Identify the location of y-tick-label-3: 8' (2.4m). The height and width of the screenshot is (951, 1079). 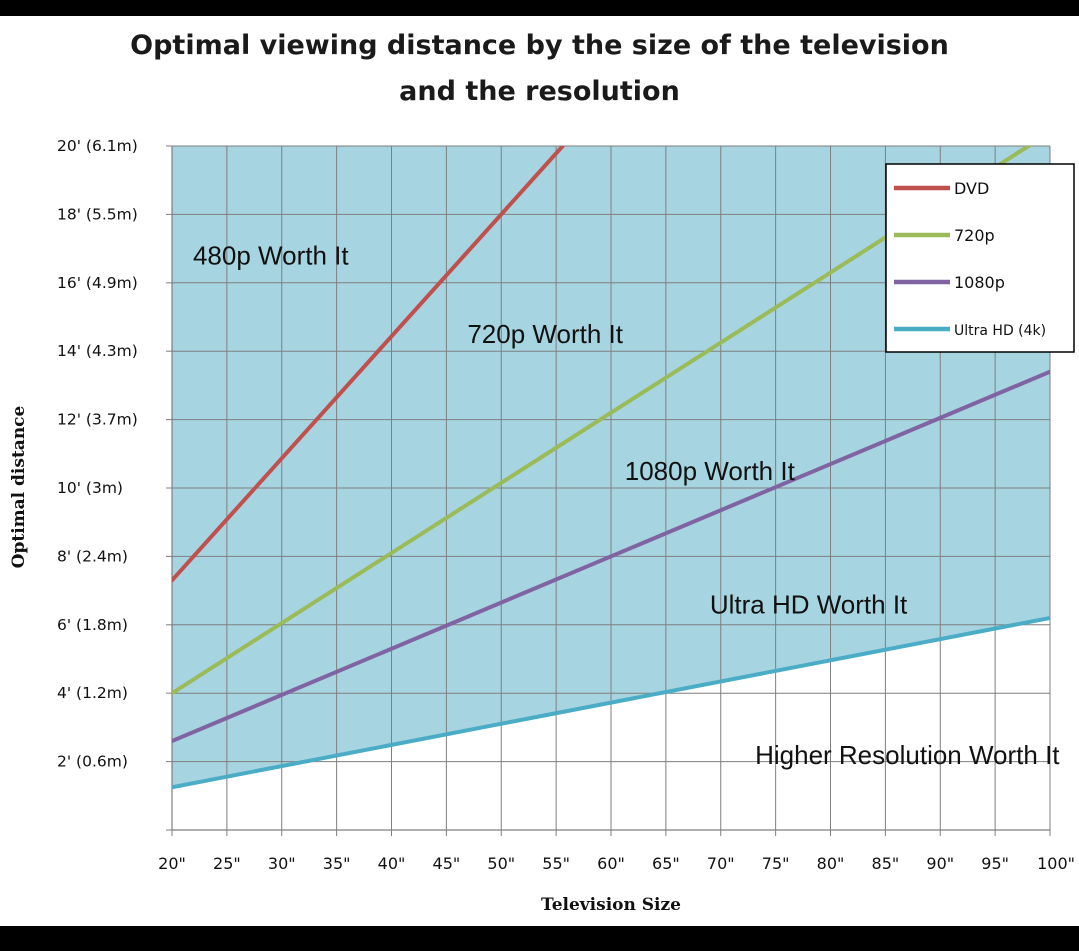
(92, 556).